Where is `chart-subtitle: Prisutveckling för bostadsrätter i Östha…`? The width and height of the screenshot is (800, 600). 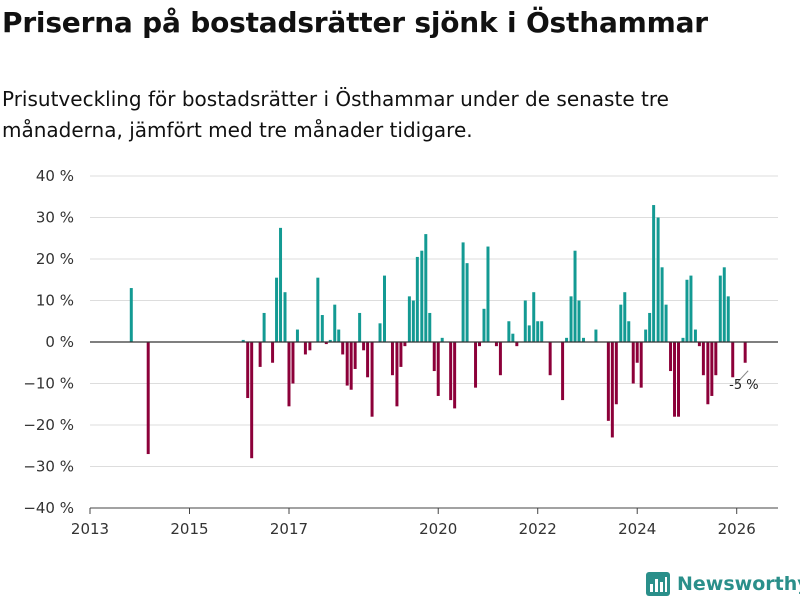 chart-subtitle: Prisutveckling för bostadsrätter i Östha… is located at coordinates (335, 114).